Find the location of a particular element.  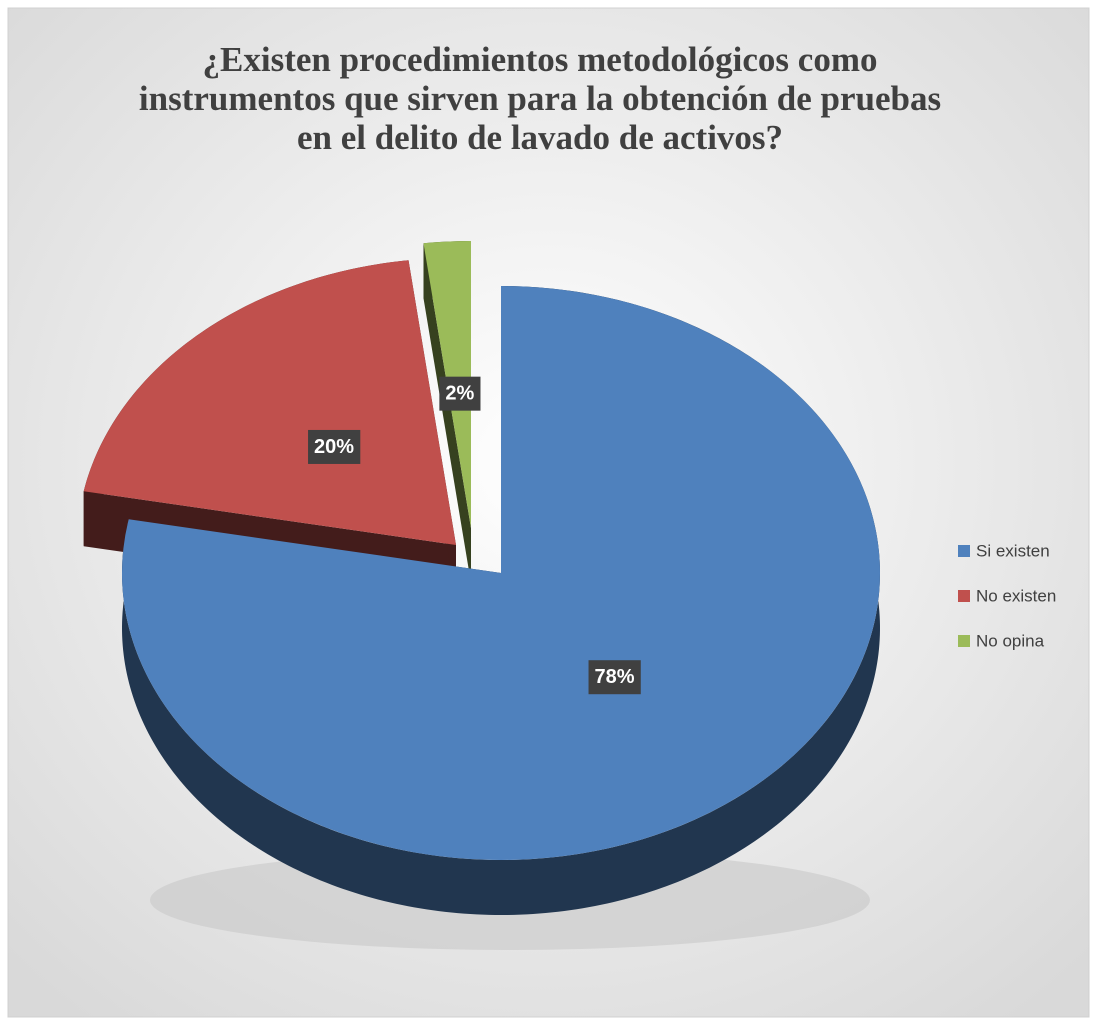

legend-label: No existen is located at coordinates (1016, 595).